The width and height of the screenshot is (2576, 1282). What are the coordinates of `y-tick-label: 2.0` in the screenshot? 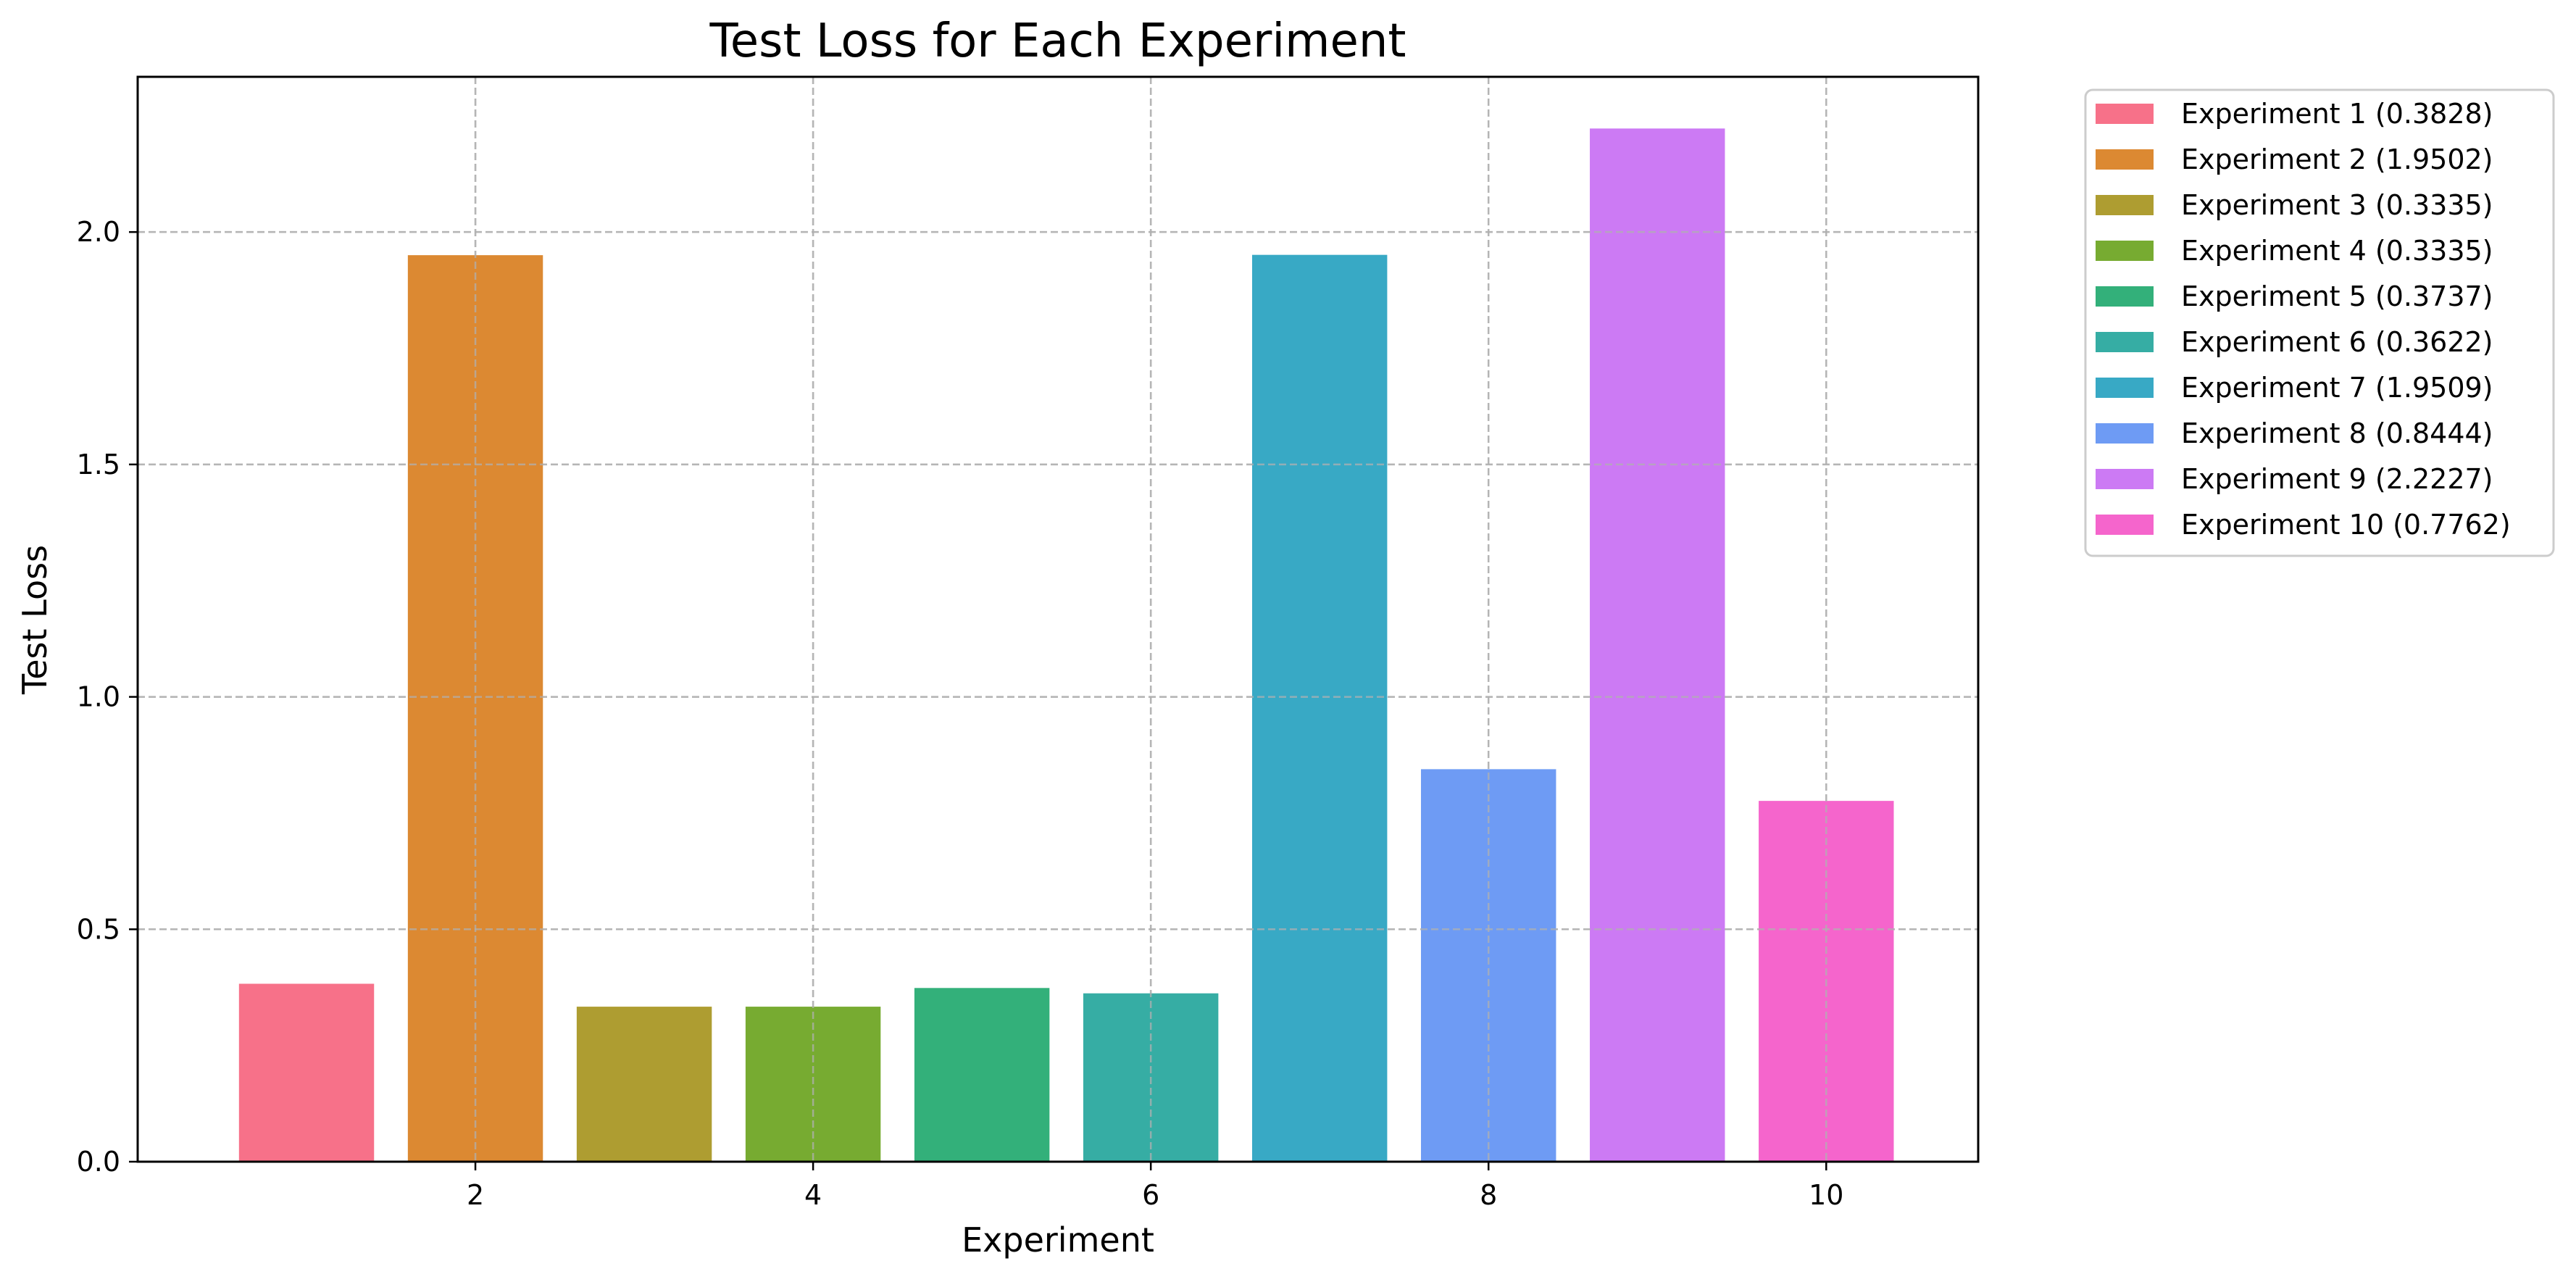 It's located at (98, 232).